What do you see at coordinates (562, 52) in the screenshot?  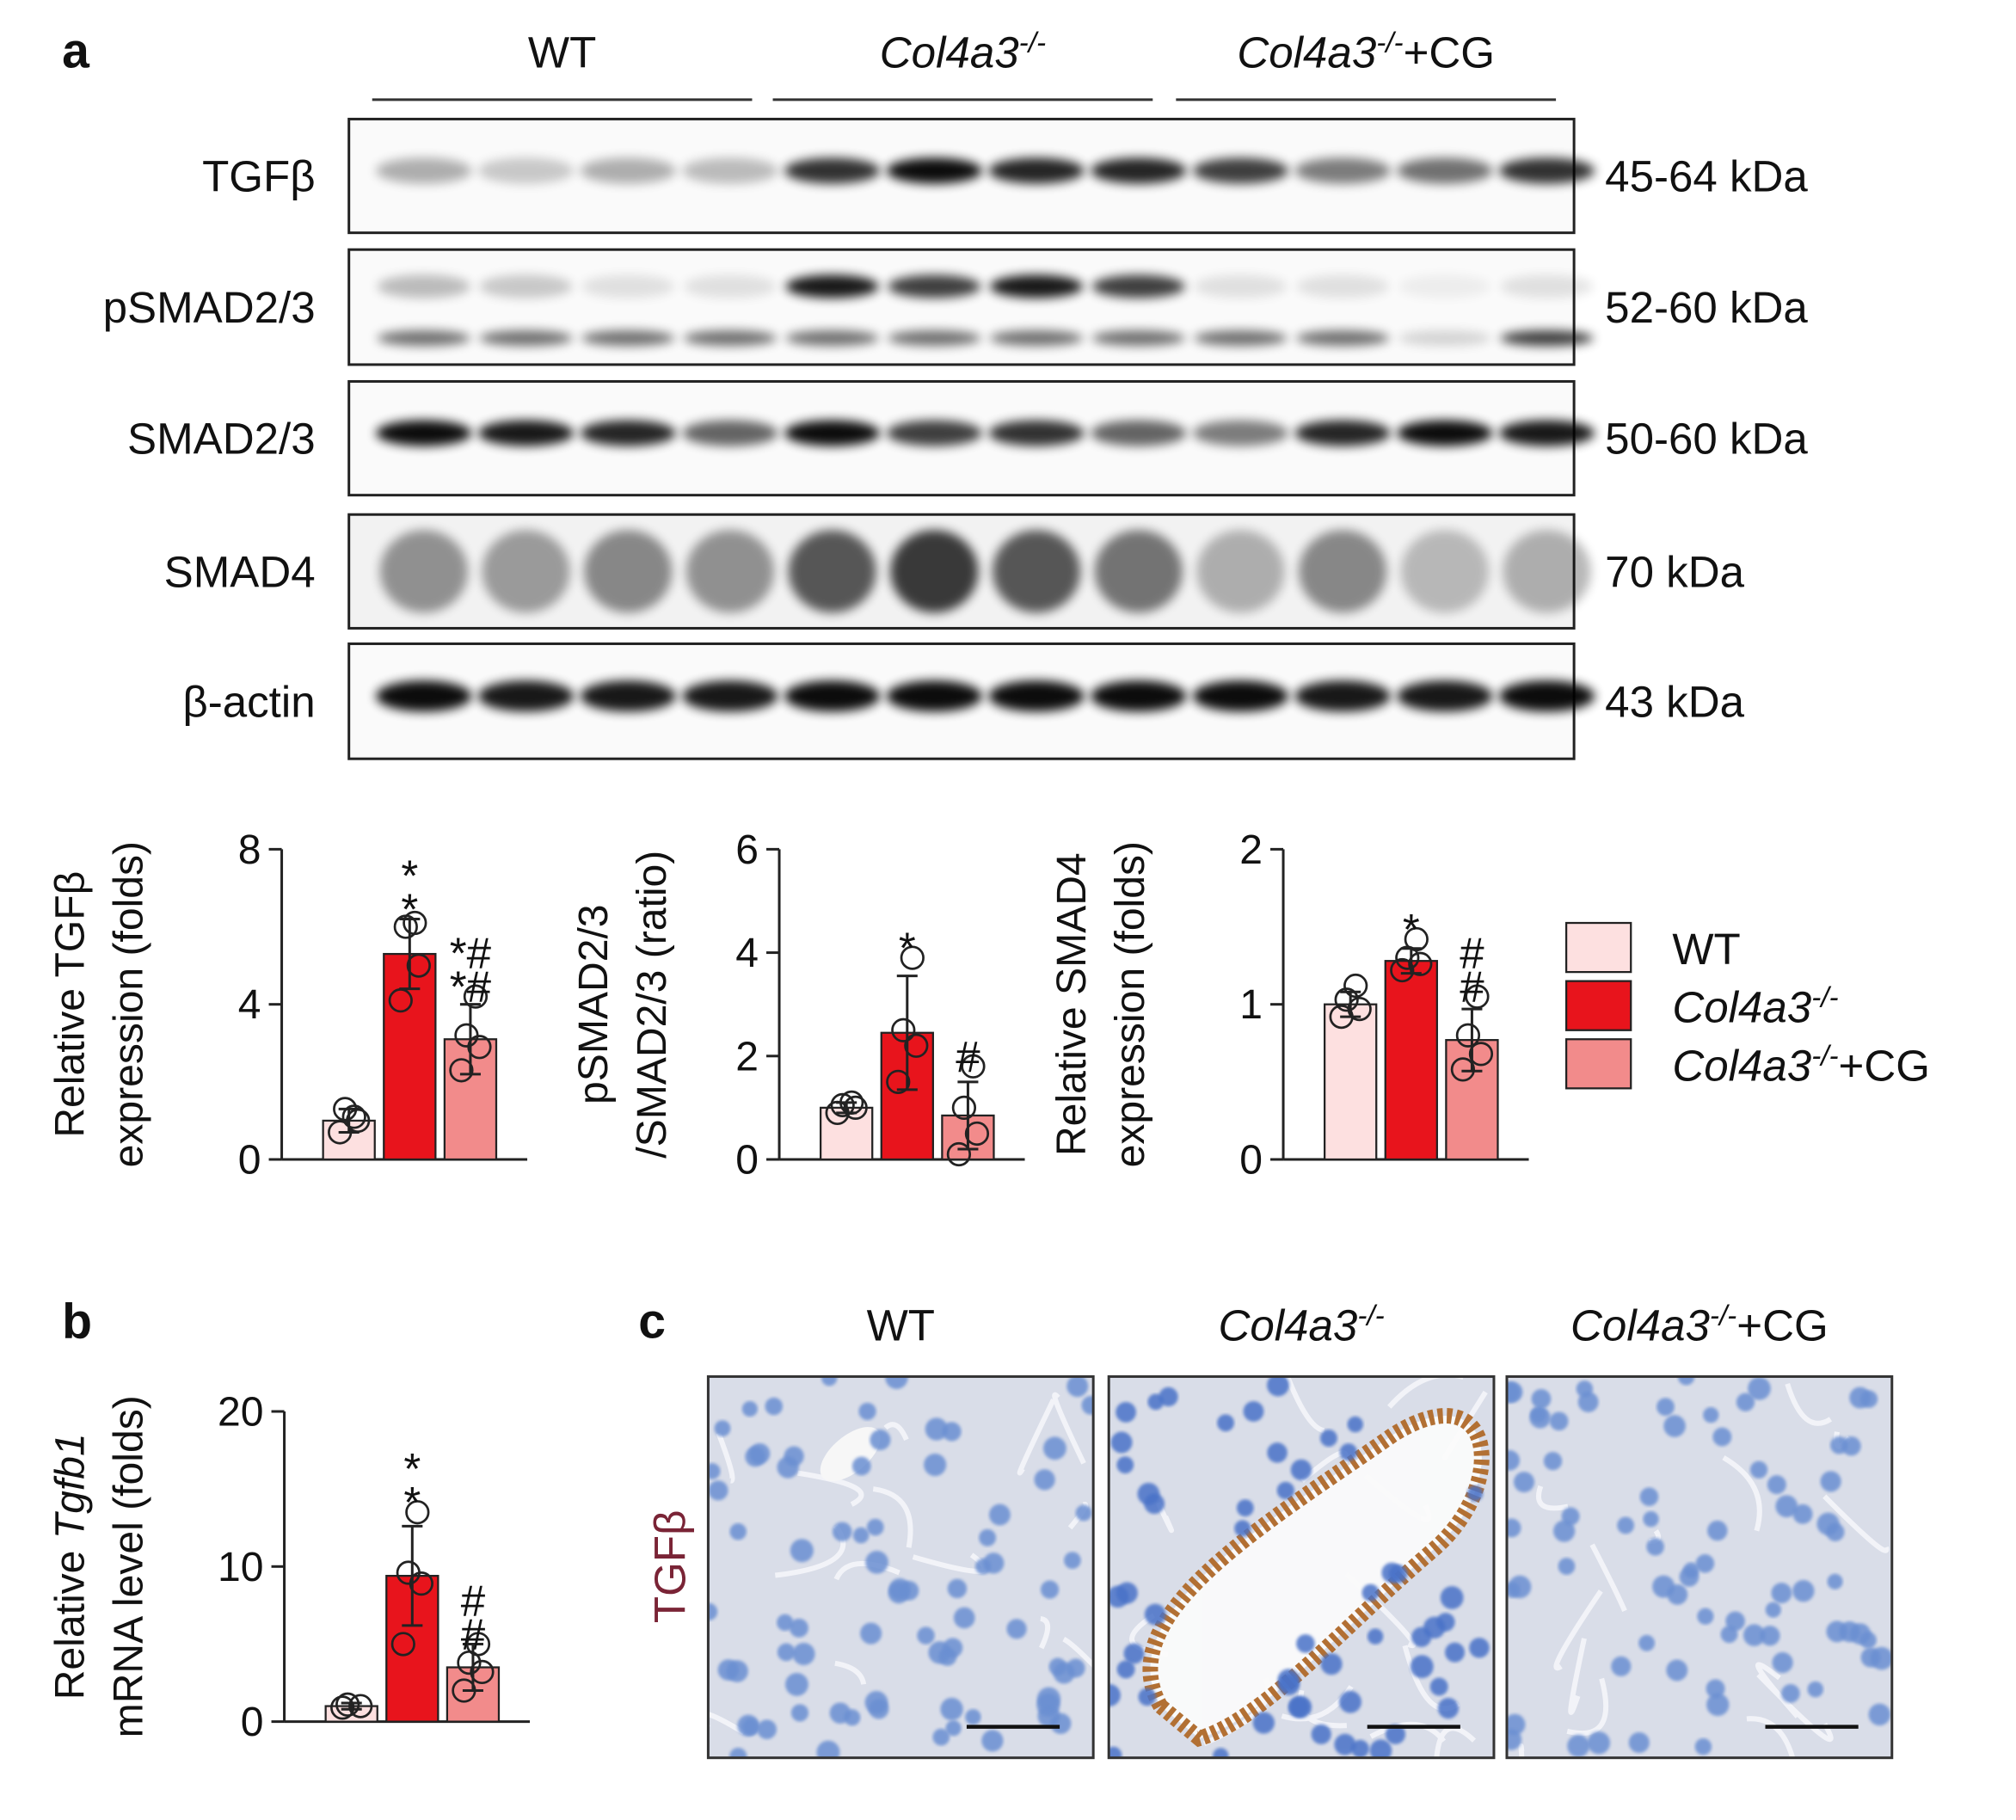 I see `group-header: WT` at bounding box center [562, 52].